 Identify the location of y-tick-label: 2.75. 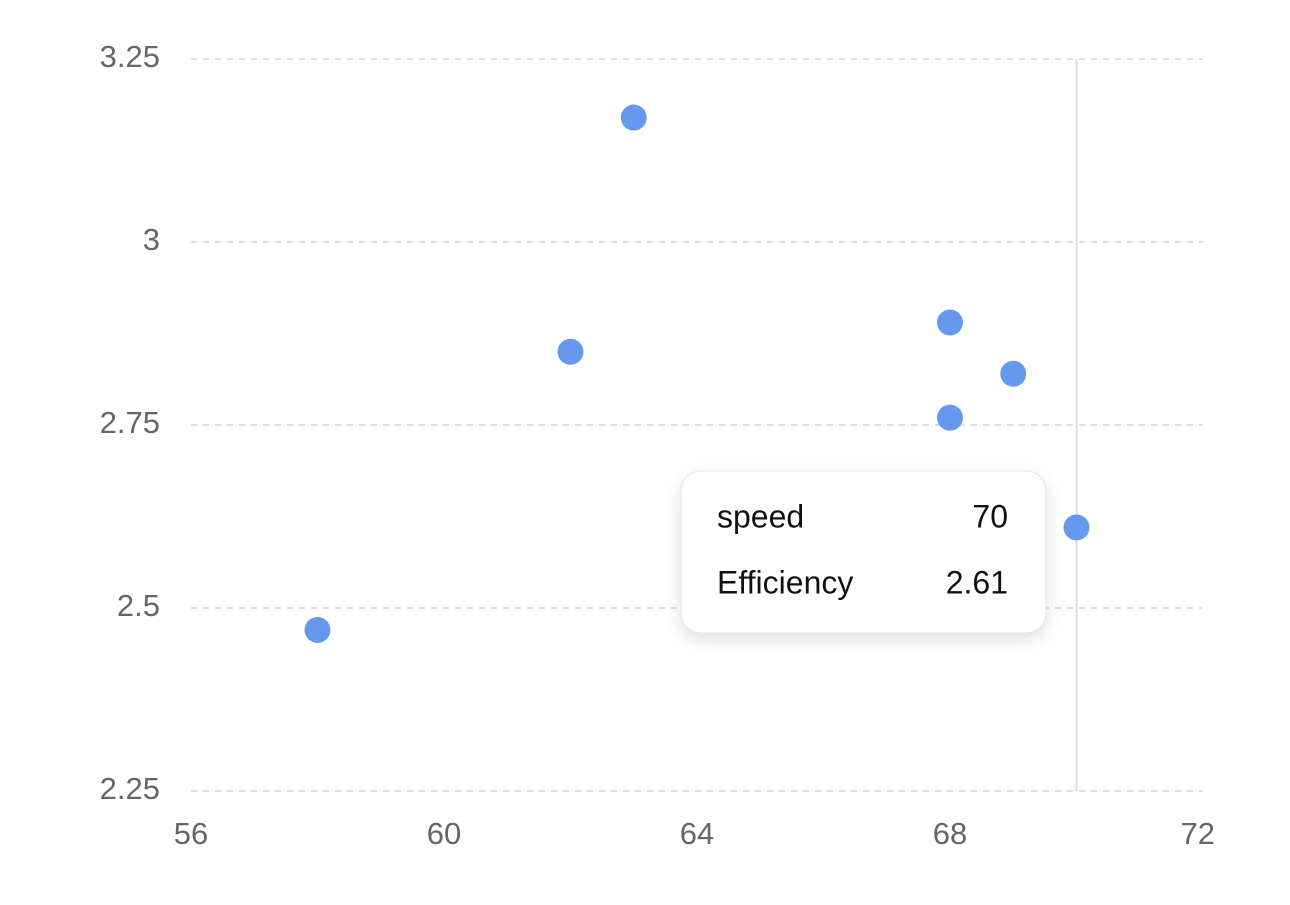
(130, 422).